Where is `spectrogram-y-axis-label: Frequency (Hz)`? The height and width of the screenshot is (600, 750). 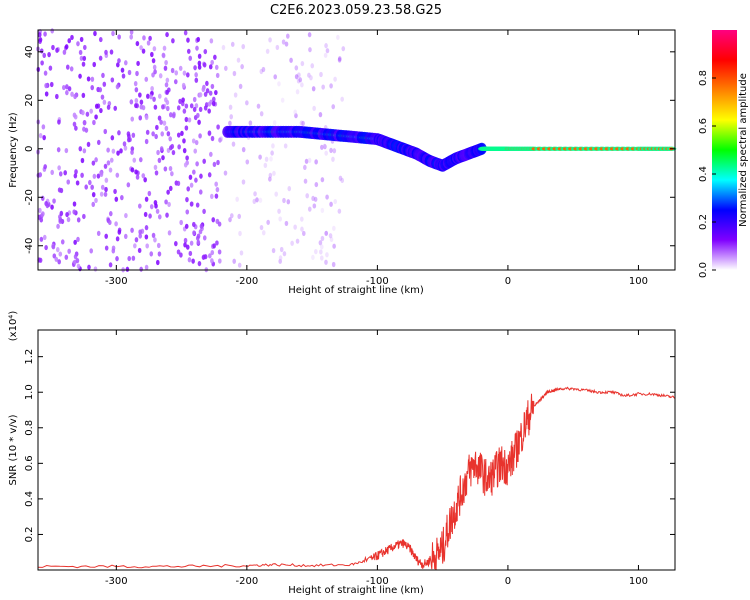 spectrogram-y-axis-label: Frequency (Hz) is located at coordinates (13, 150).